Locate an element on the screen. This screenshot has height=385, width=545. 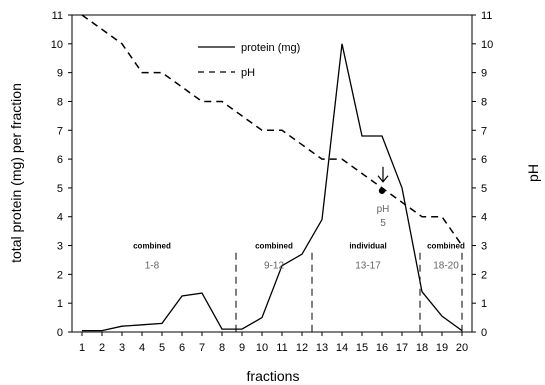
y-left-tick-label: 7 is located at coordinates (60, 131).